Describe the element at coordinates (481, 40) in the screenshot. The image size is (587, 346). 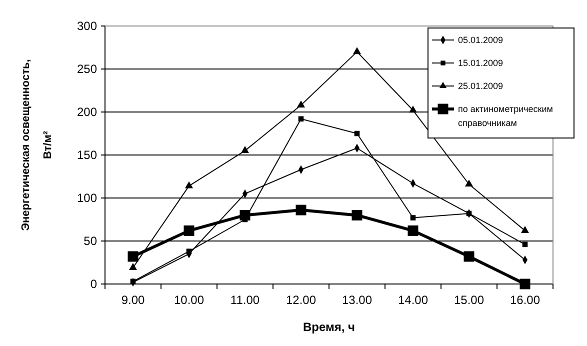
I see `legend-label: 05.01.2009` at that location.